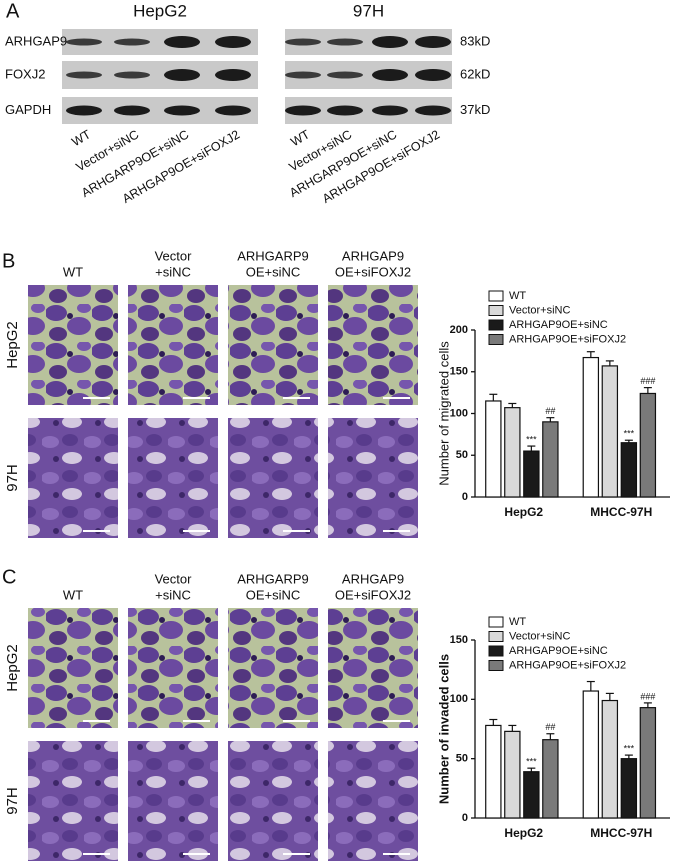 The width and height of the screenshot is (676, 866). Describe the element at coordinates (558, 325) in the screenshot. I see `legend-label: ARHGAP9OE+siNC` at that location.